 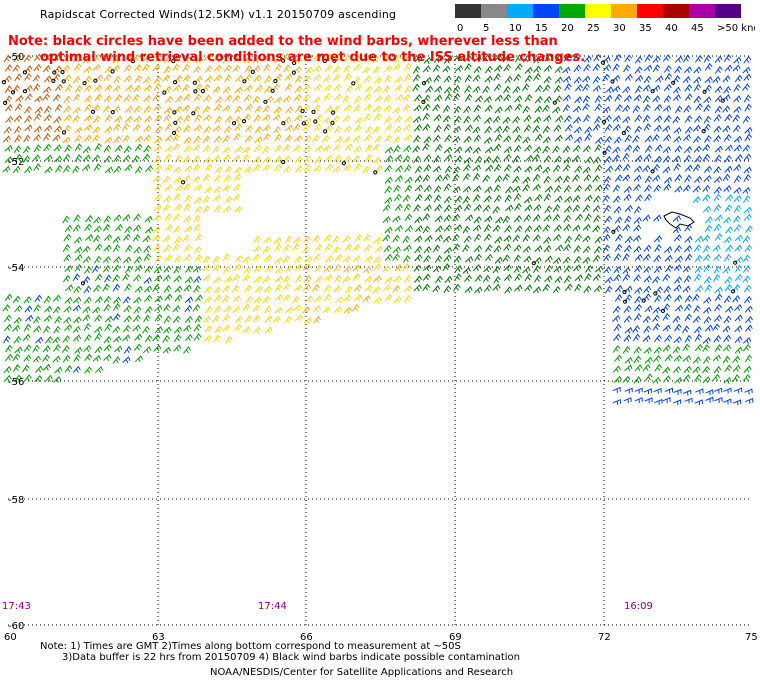 What do you see at coordinates (520, 11) in the screenshot?
I see `scale-swatch` at bounding box center [520, 11].